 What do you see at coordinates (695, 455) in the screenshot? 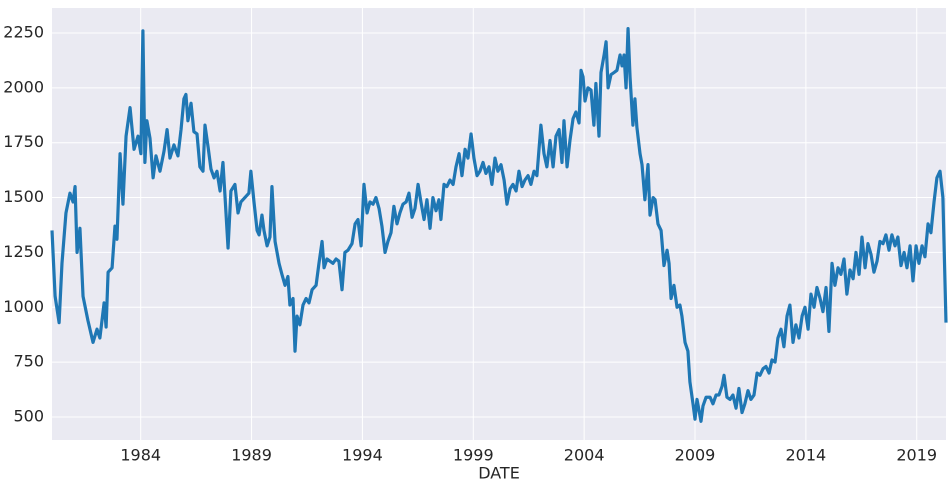
I see `x-tick-label: 2009` at bounding box center [695, 455].